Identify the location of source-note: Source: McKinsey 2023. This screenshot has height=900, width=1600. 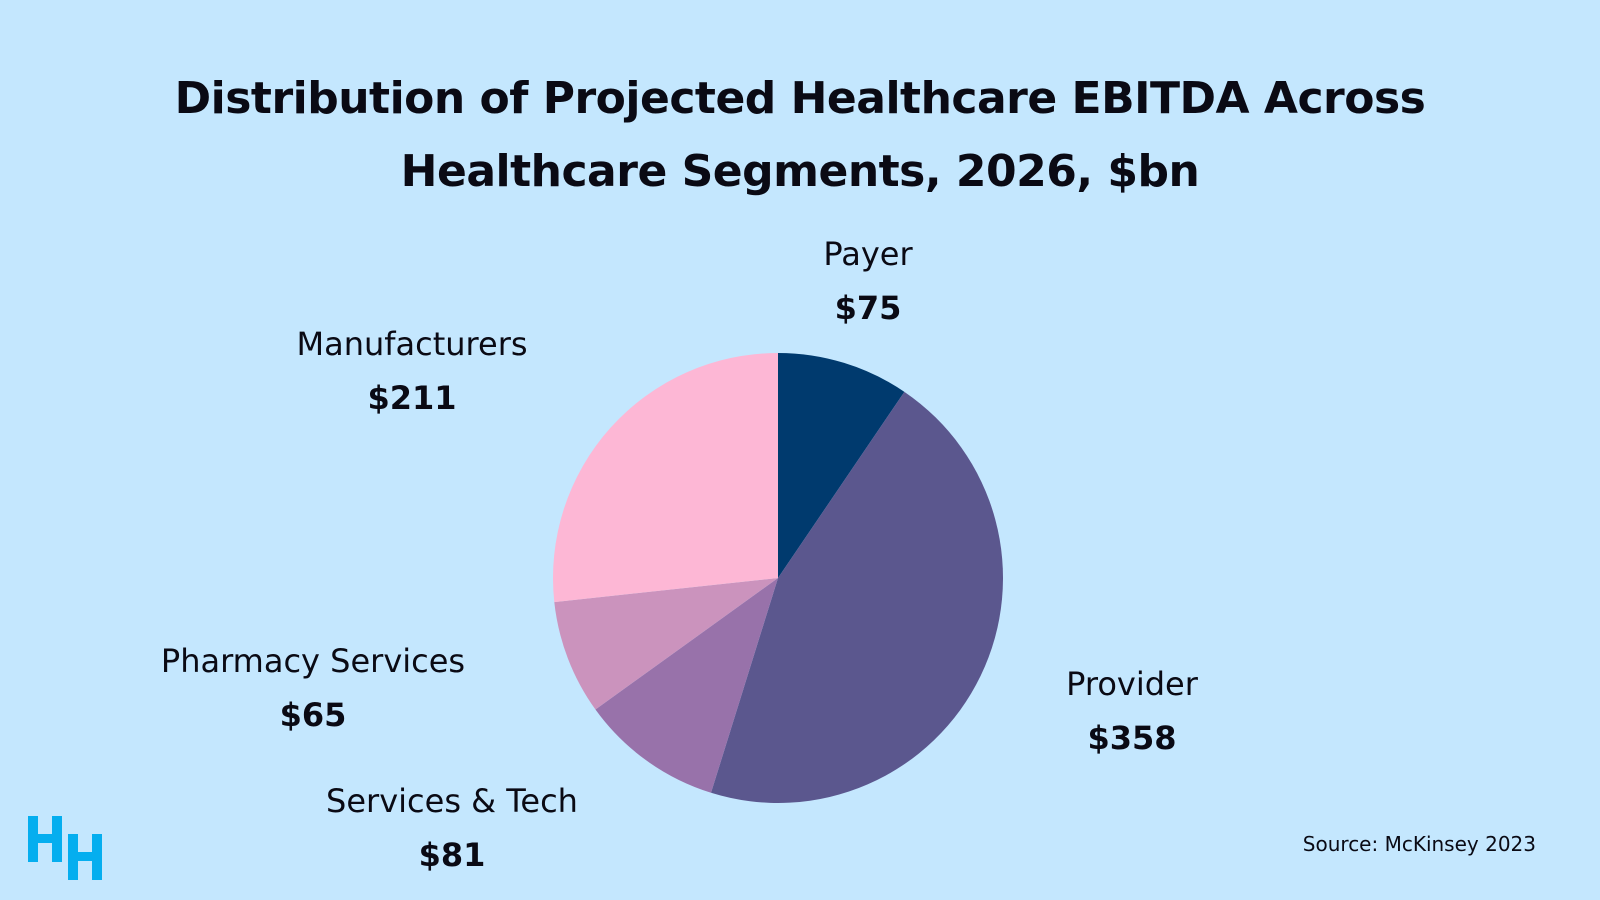
(1419, 844).